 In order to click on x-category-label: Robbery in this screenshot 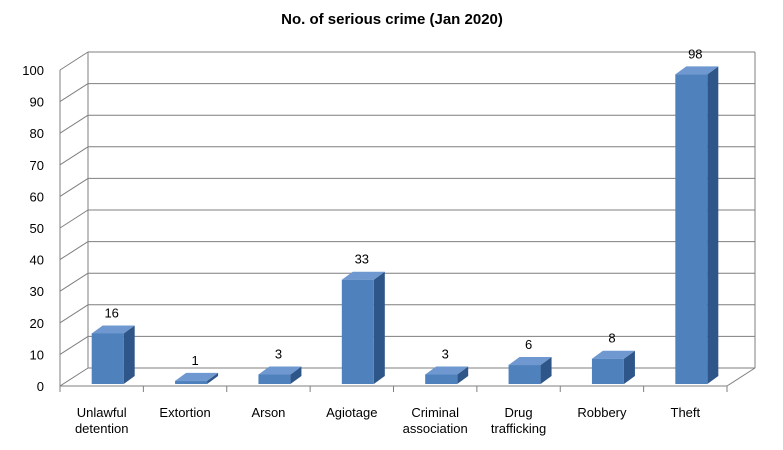, I will do `click(602, 412)`.